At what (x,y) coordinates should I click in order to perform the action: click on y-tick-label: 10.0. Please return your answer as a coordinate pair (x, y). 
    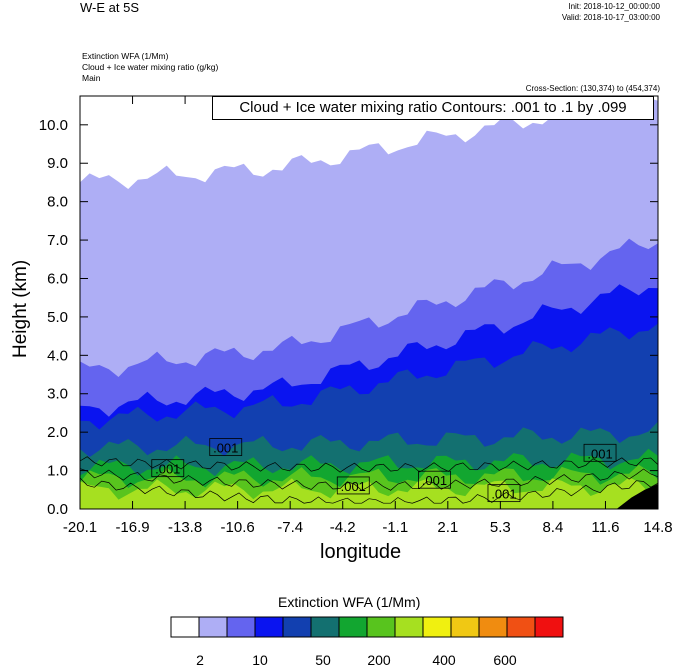
    Looking at the image, I should click on (53, 125).